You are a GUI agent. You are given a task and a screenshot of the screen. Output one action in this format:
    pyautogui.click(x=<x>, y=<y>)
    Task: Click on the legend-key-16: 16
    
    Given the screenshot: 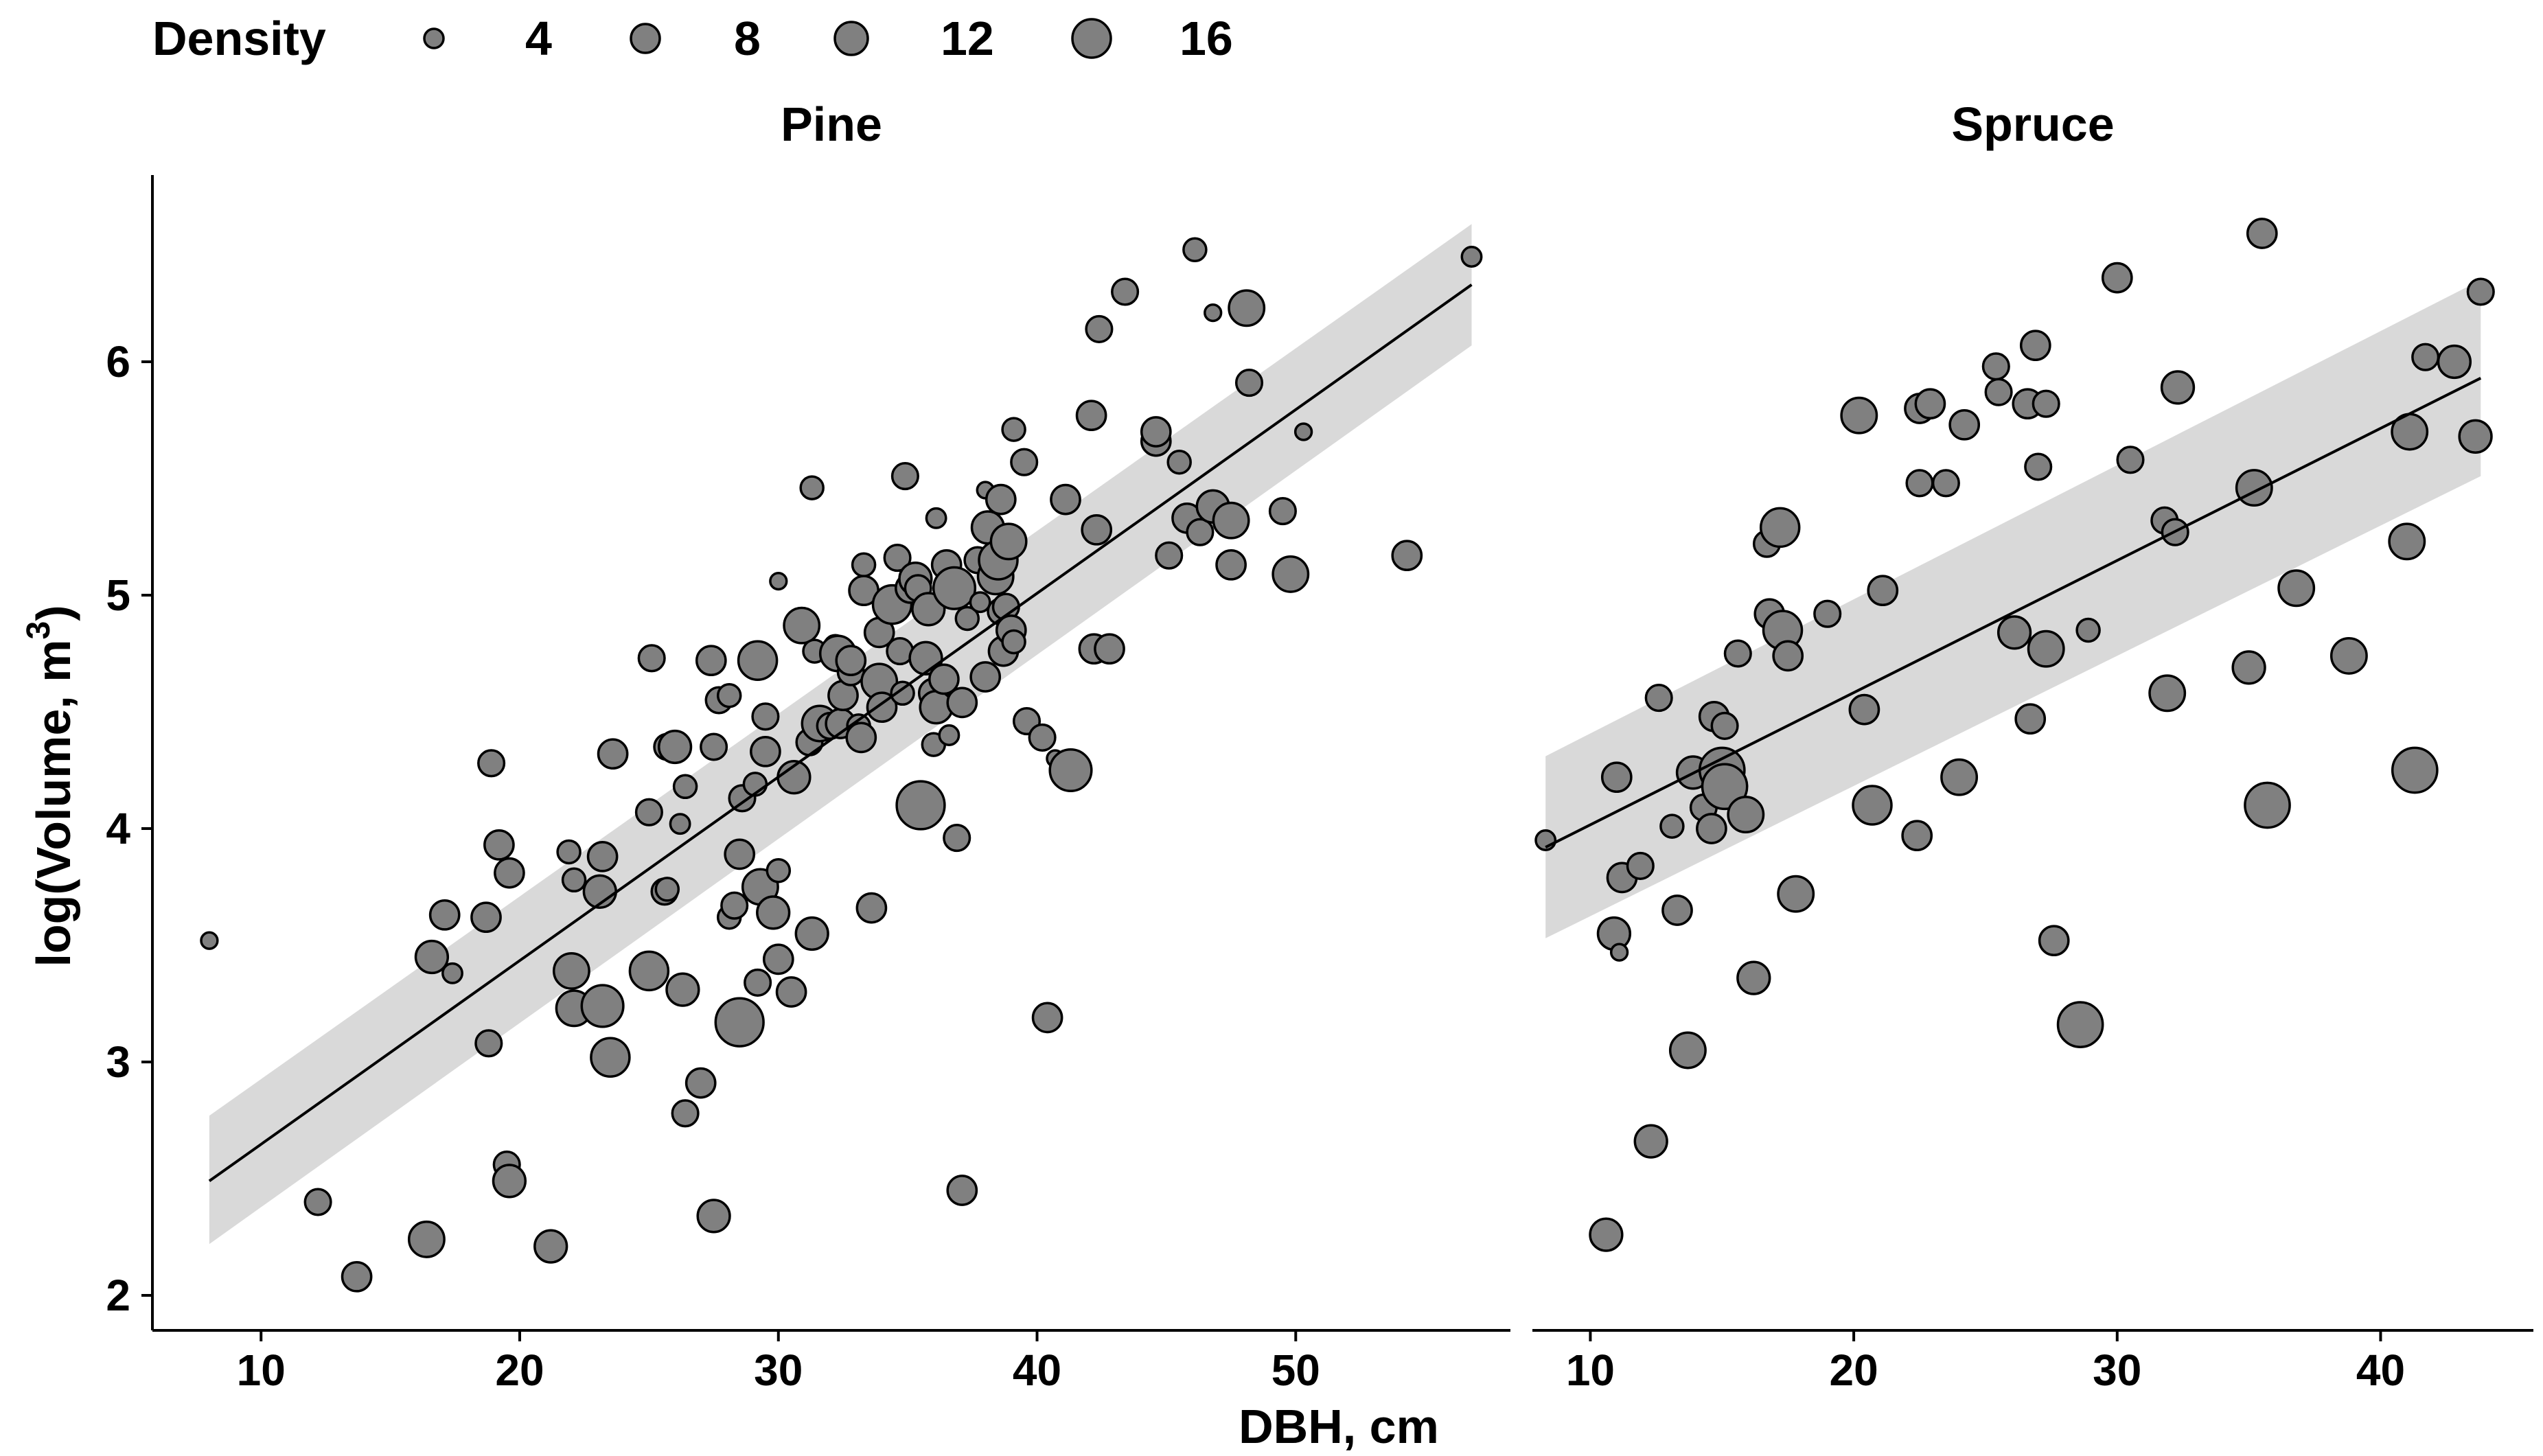 What is the action you would take?
    pyautogui.click(x=1152, y=38)
    